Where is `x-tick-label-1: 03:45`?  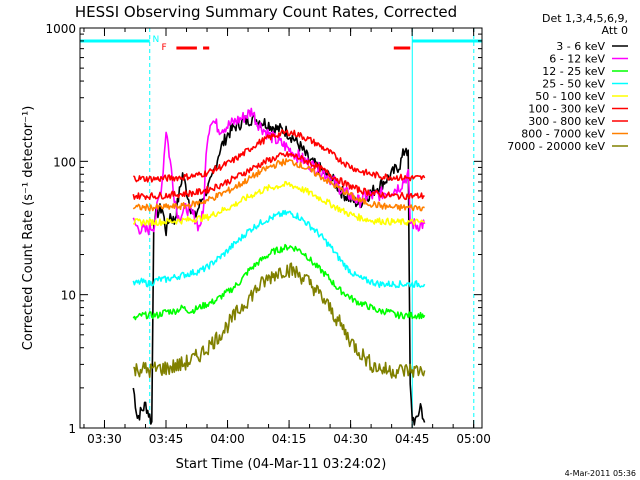 x-tick-label-1: 03:45 is located at coordinates (166, 439).